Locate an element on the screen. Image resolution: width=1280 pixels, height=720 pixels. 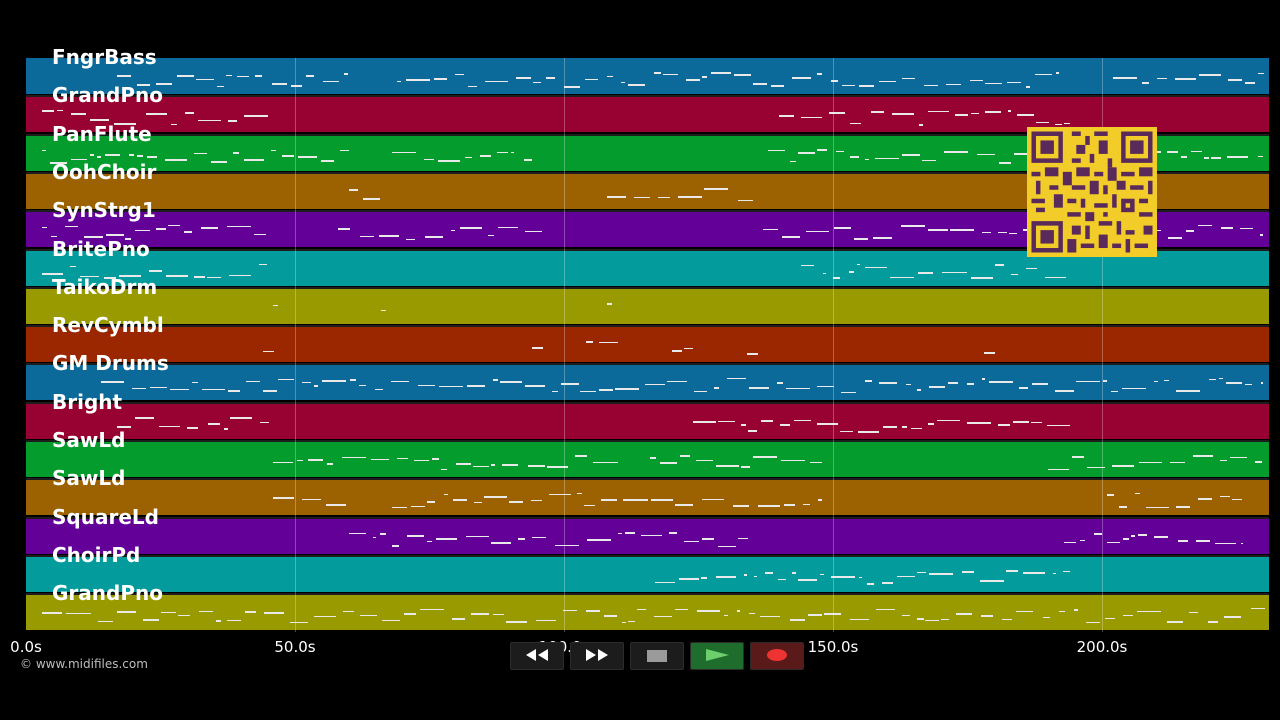
qr-code-icon is located at coordinates (1092, 192).